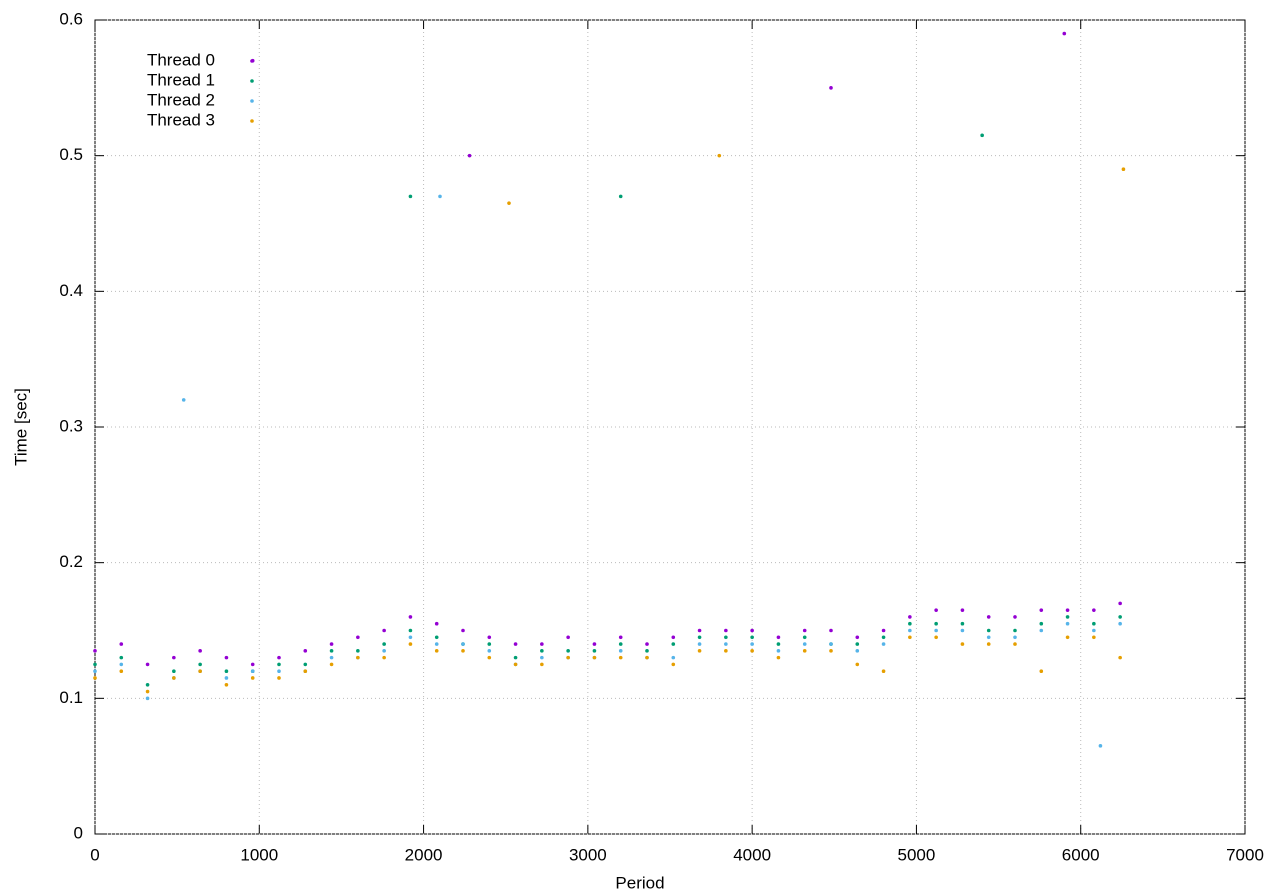 The height and width of the screenshot is (896, 1280). Describe the element at coordinates (1245, 854) in the screenshot. I see `x-tick-label: 7000` at that location.